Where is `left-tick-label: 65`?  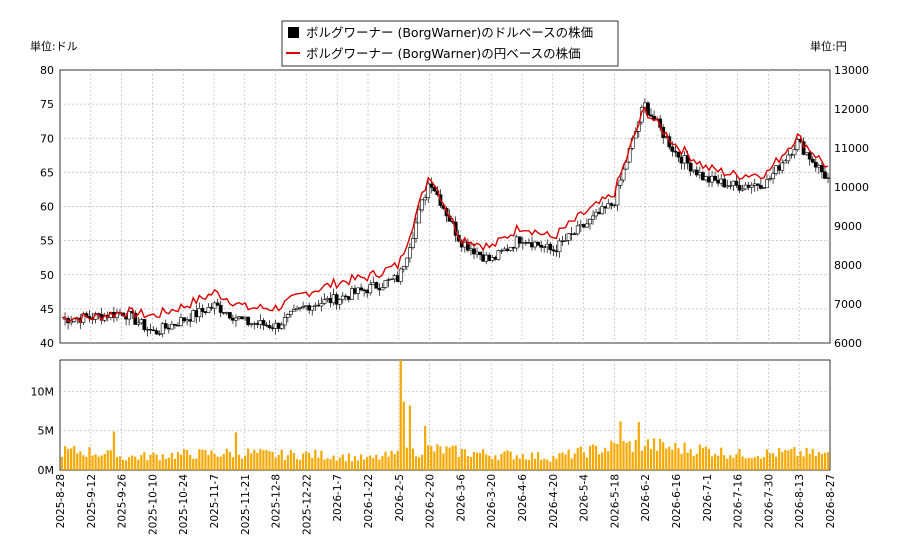
left-tick-label: 65 is located at coordinates (47, 172).